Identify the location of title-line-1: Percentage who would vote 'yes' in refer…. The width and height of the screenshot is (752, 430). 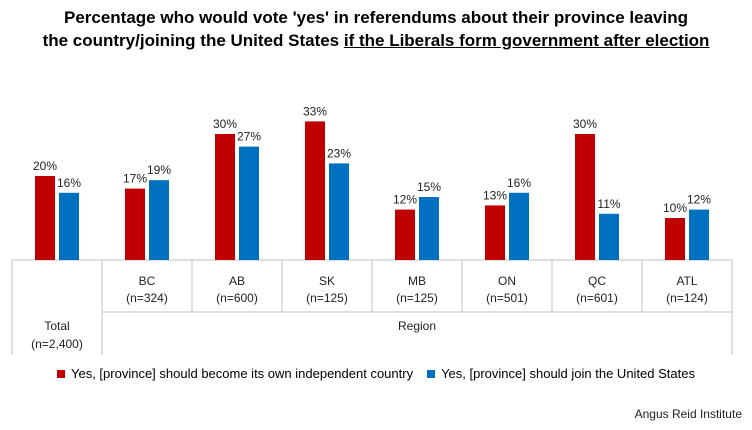
(375, 17).